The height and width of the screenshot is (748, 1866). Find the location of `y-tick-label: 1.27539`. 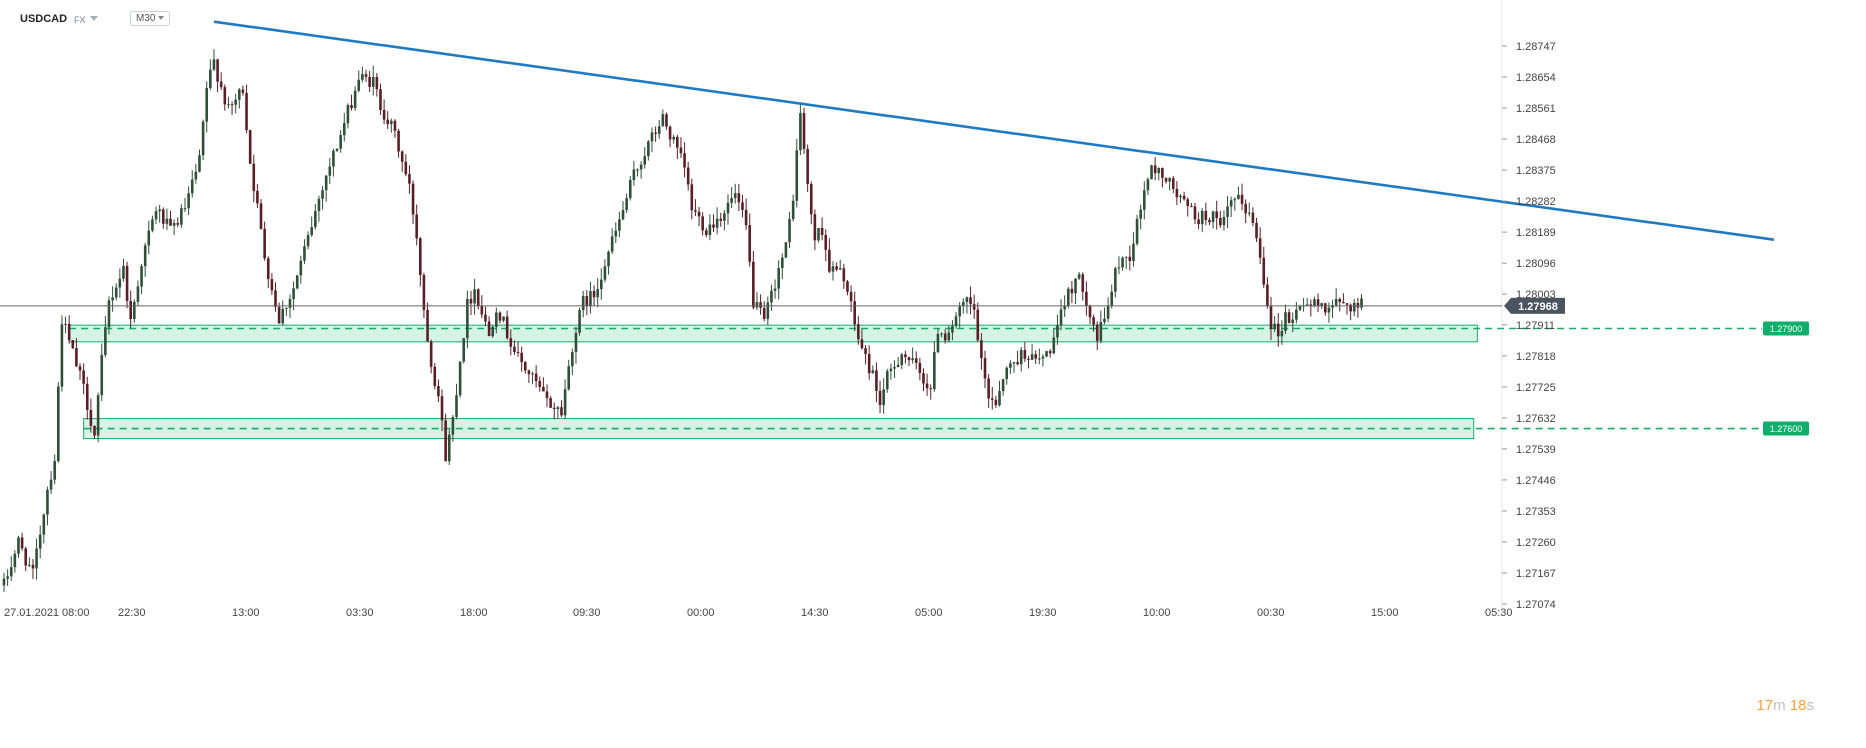

y-tick-label: 1.27539 is located at coordinates (1536, 450).